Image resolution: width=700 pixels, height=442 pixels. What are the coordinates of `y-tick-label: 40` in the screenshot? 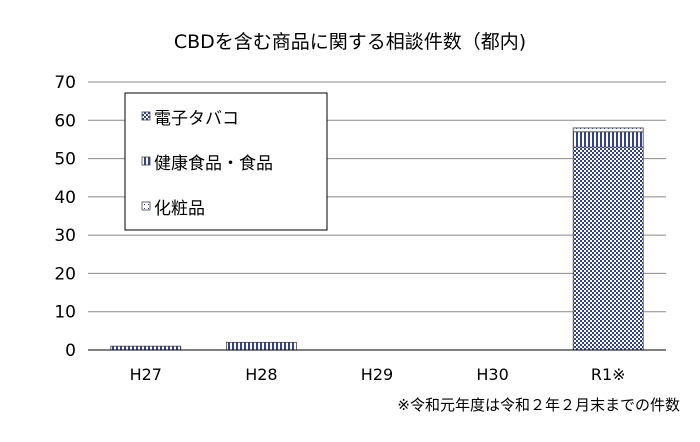 It's located at (65, 198).